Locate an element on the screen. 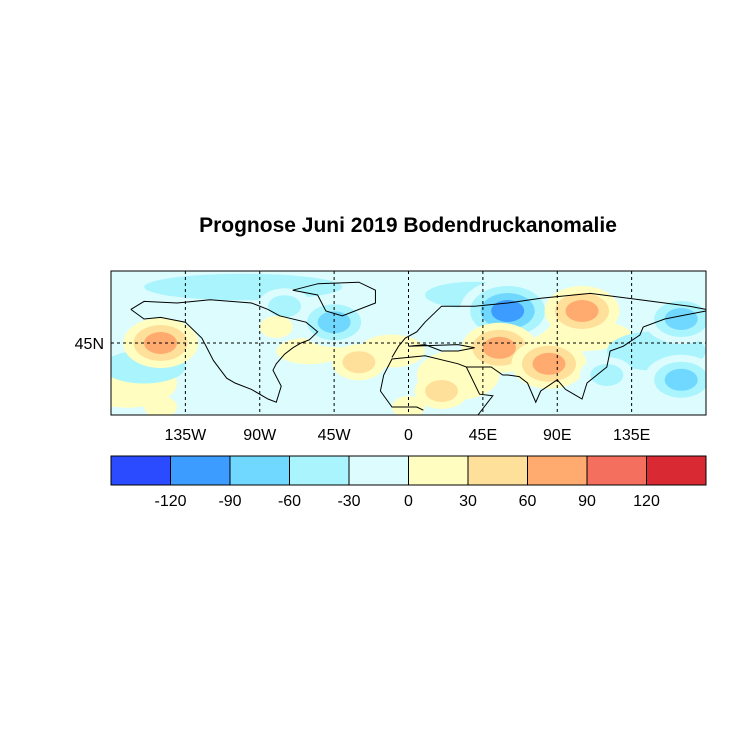 The height and width of the screenshot is (741, 741). x-tick-label: 90E is located at coordinates (557, 435).